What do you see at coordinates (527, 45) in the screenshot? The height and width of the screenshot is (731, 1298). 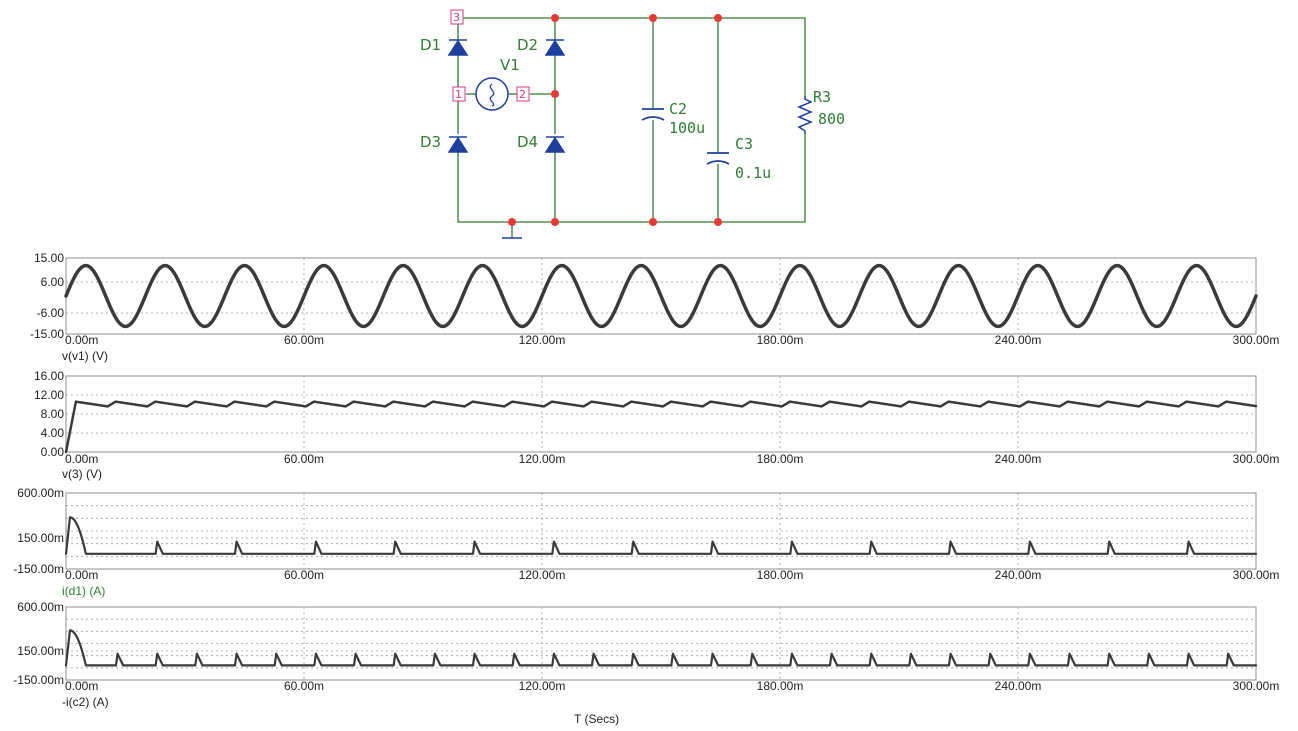 I see `label-d2: D2` at bounding box center [527, 45].